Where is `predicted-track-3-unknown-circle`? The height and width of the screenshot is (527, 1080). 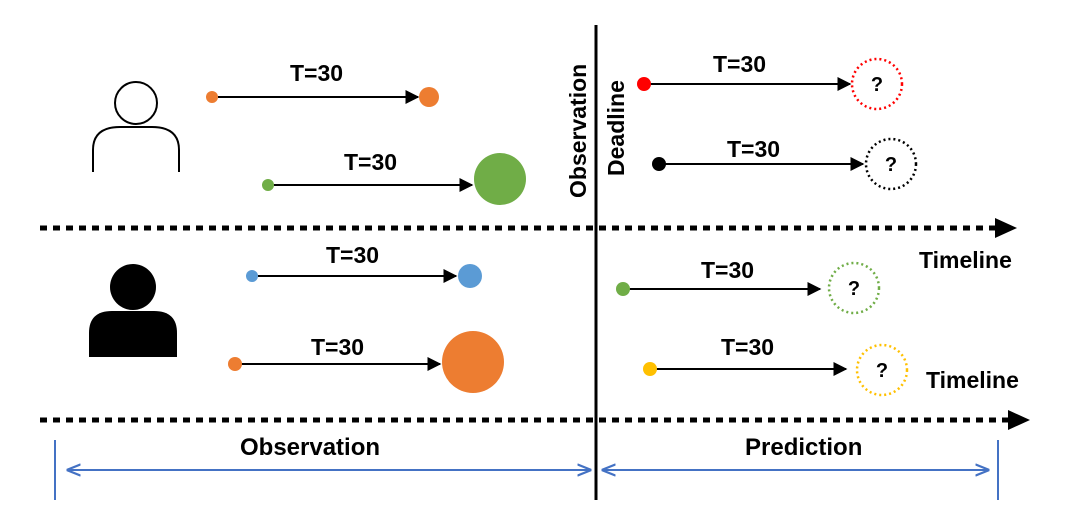 predicted-track-3-unknown-circle is located at coordinates (854, 288).